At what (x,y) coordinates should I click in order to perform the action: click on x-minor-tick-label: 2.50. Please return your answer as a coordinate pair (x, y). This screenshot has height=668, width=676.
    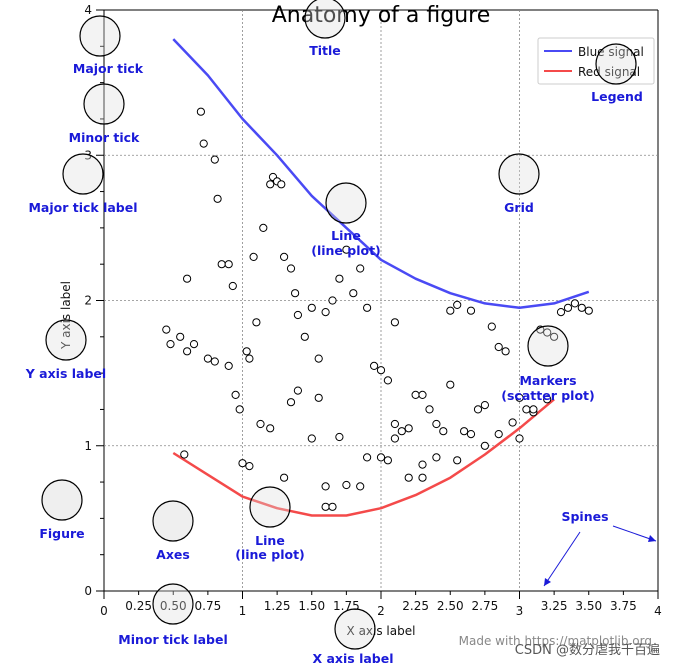
    Looking at the image, I should click on (450, 606).